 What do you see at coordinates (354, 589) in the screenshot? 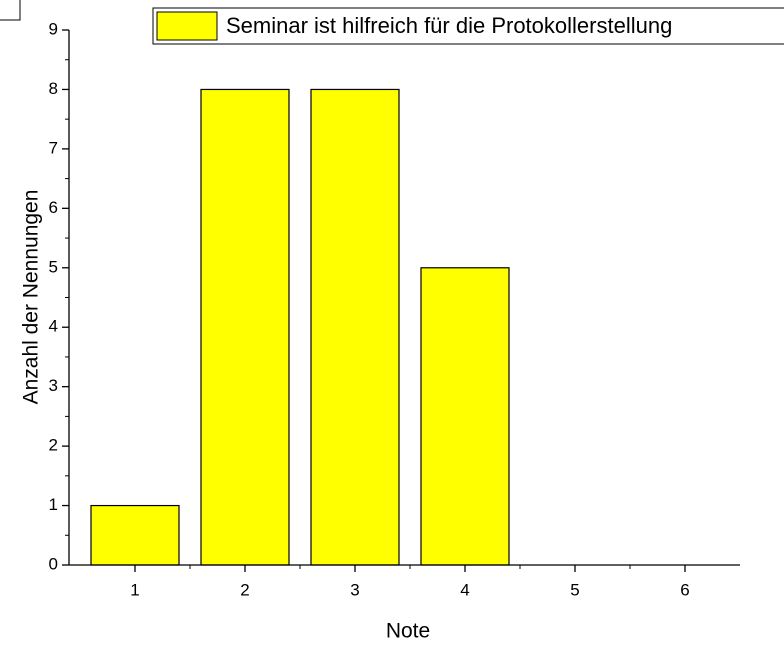
I see `x-tick-label: 3` at bounding box center [354, 589].